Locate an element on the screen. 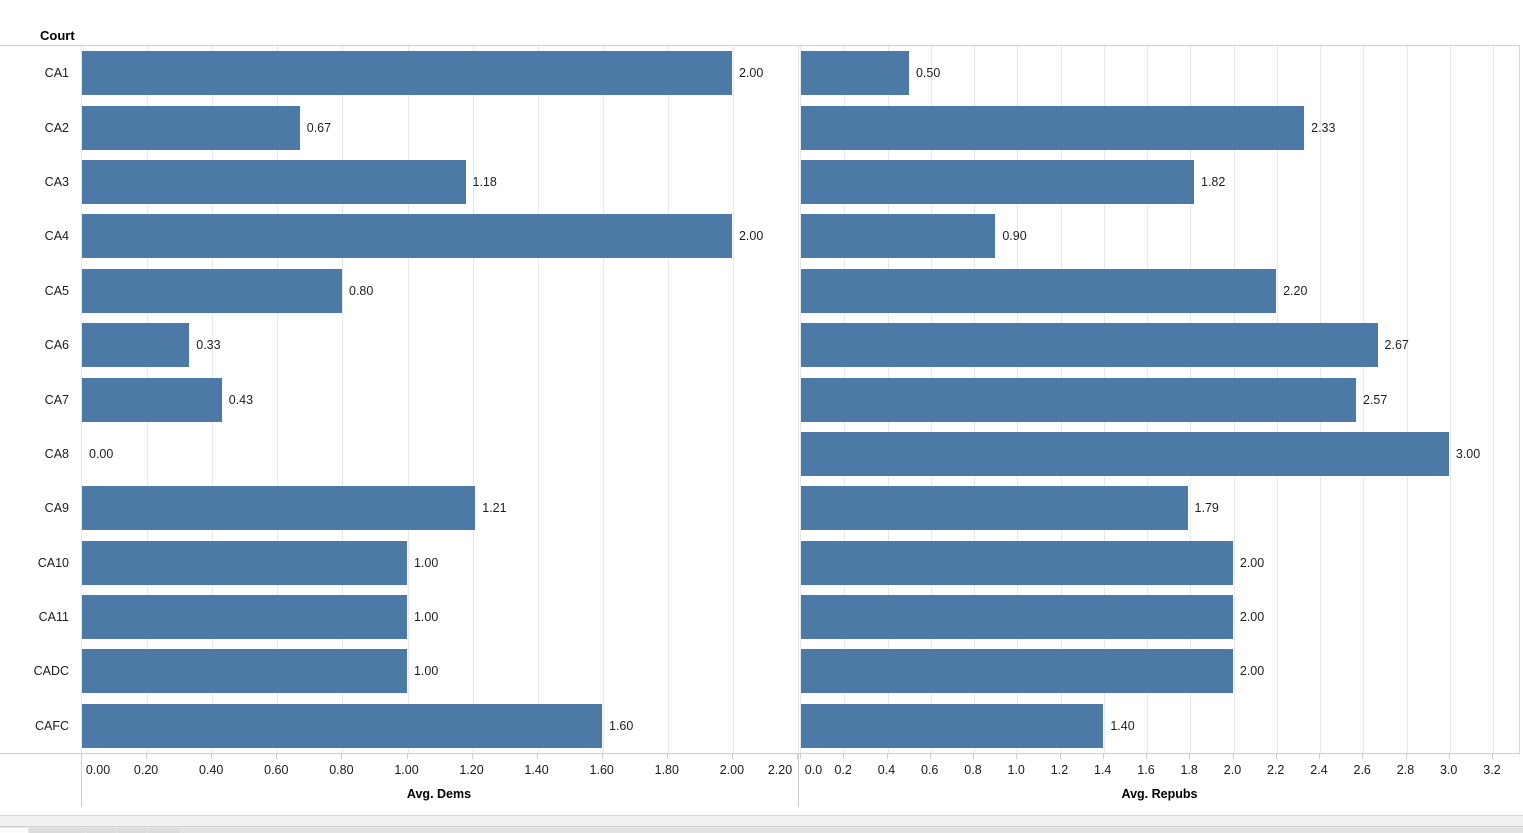  bar-row-ca3: 1.82 is located at coordinates (1160, 182).